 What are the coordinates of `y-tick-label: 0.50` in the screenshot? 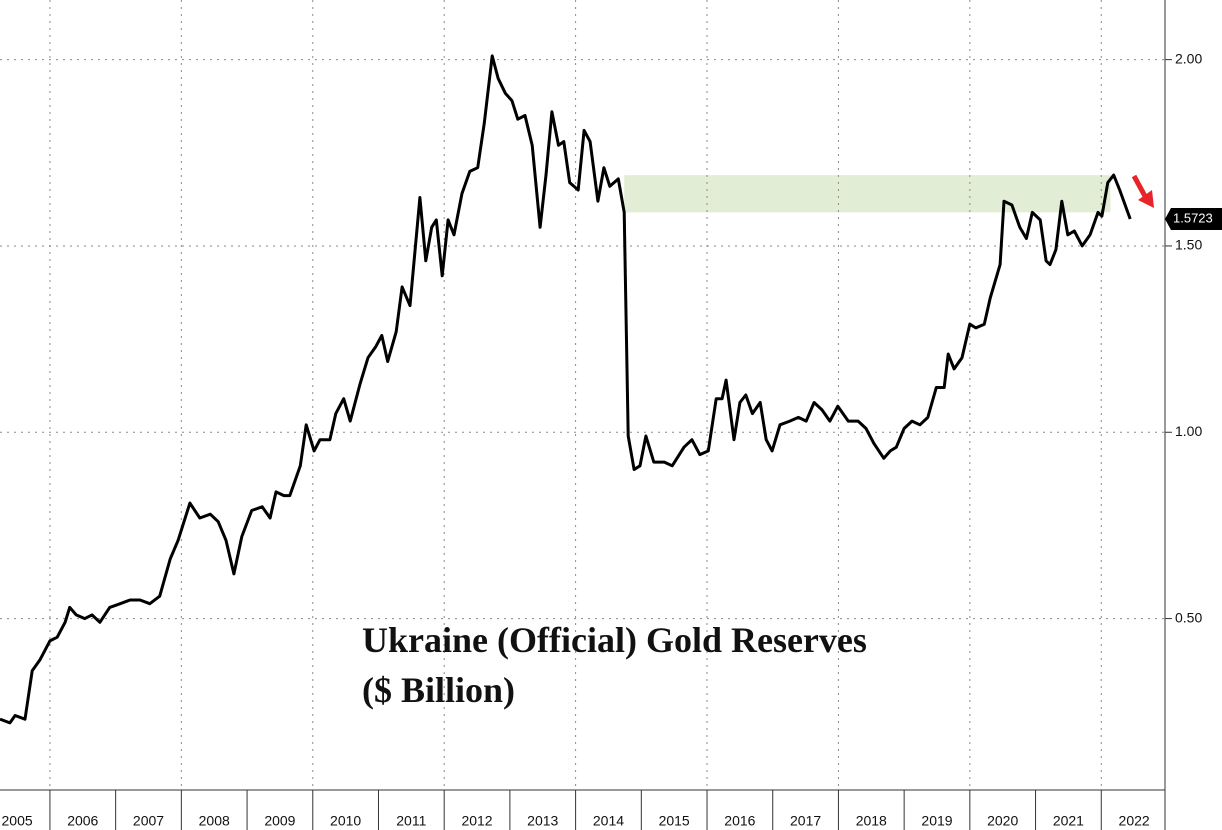 It's located at (1188, 617).